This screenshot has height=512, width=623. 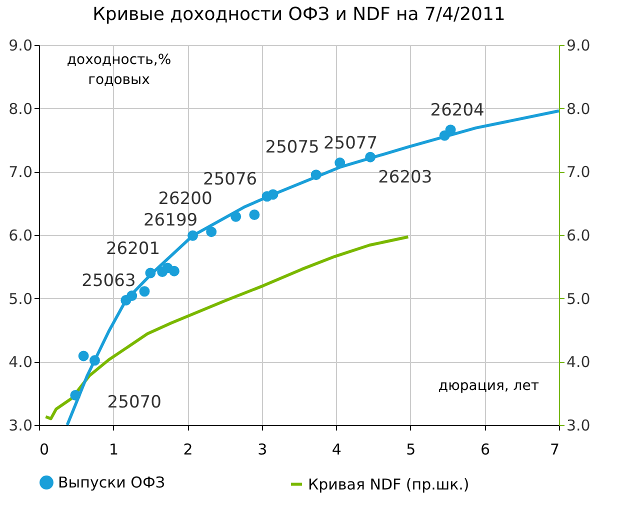 I want to click on y2-tick-label: 3.0, so click(x=578, y=425).